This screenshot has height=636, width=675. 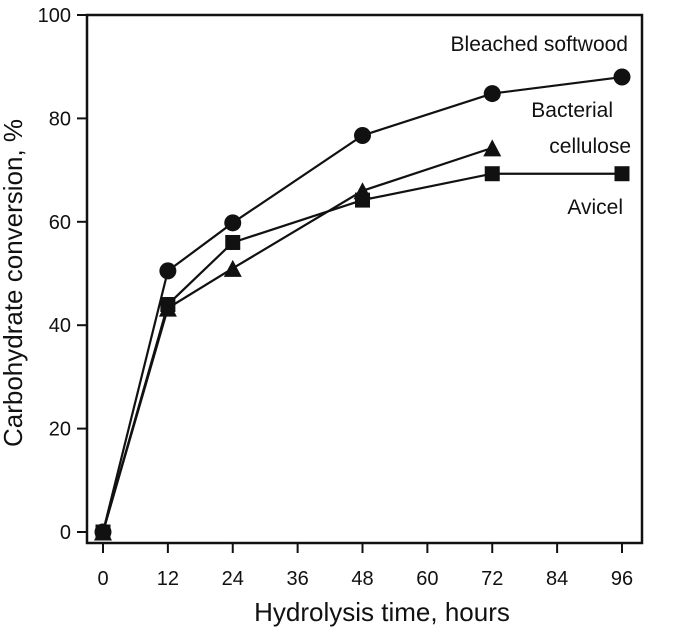 I want to click on series-label-bacterial-line-1: Bacterial, so click(x=572, y=110).